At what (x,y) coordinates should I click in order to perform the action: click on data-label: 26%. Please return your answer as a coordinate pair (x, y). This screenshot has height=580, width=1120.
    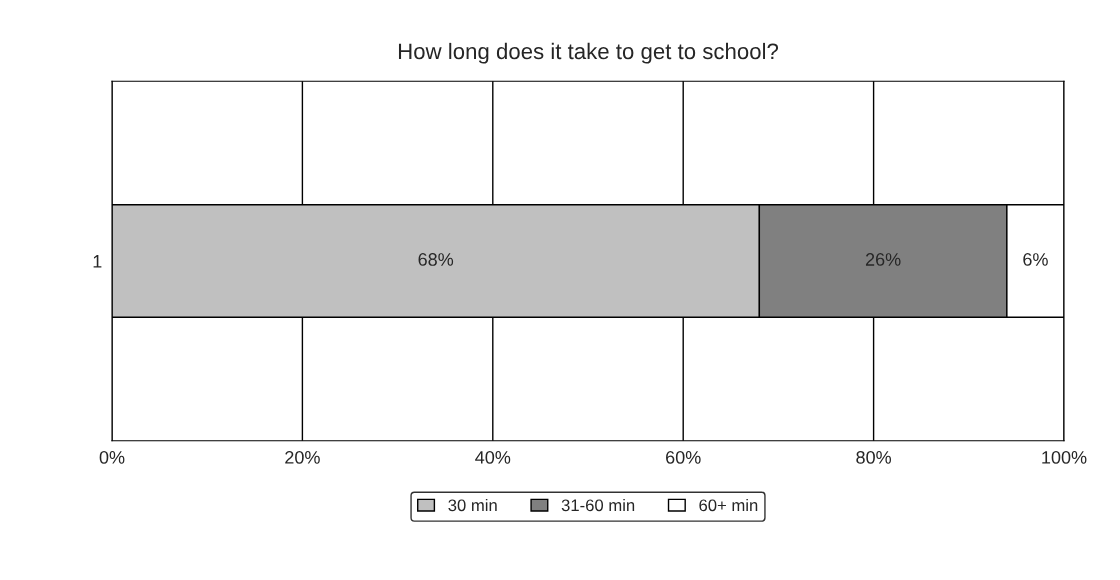
    Looking at the image, I should click on (883, 259).